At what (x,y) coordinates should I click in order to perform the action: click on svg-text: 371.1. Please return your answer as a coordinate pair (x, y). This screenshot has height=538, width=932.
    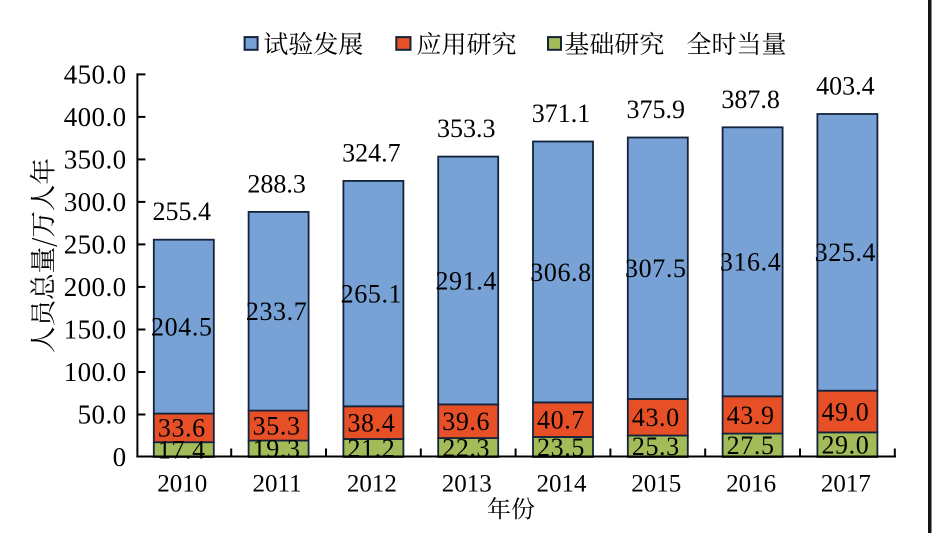
    Looking at the image, I should click on (561, 113).